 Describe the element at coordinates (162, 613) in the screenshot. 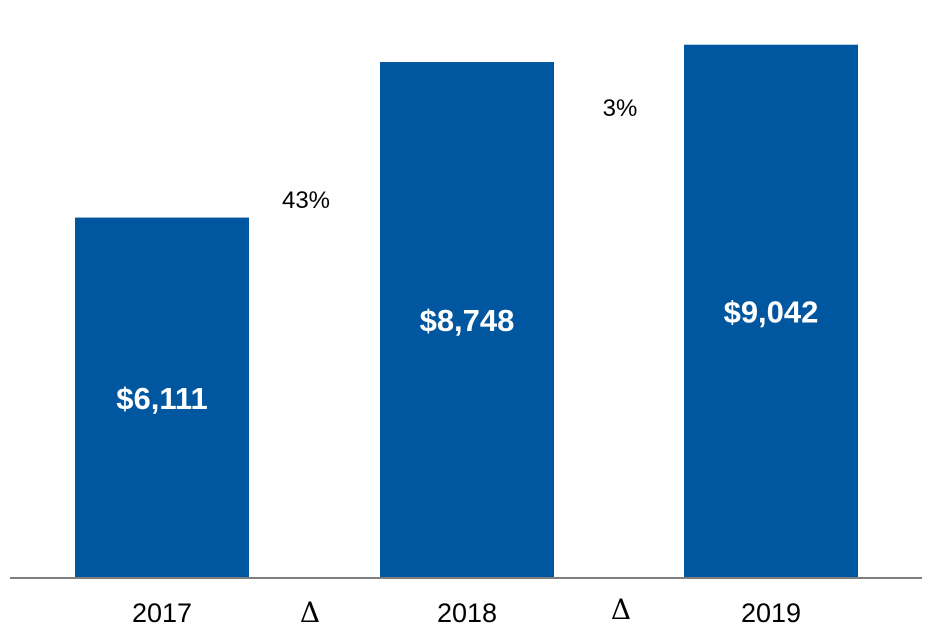

I see `x-tick-label-2017: 2017` at that location.